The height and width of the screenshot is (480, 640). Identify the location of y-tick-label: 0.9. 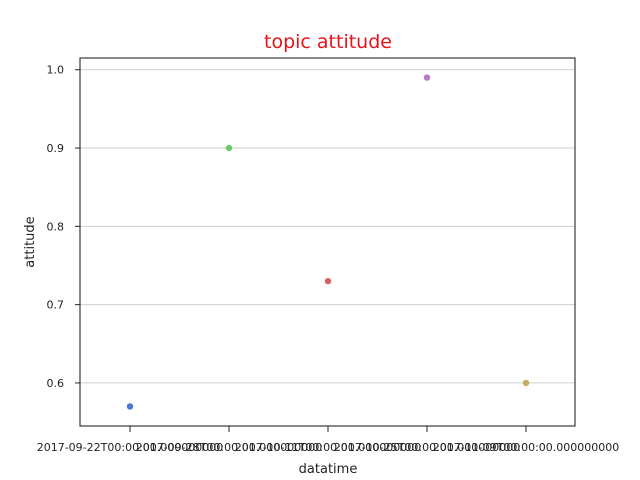
(56, 148).